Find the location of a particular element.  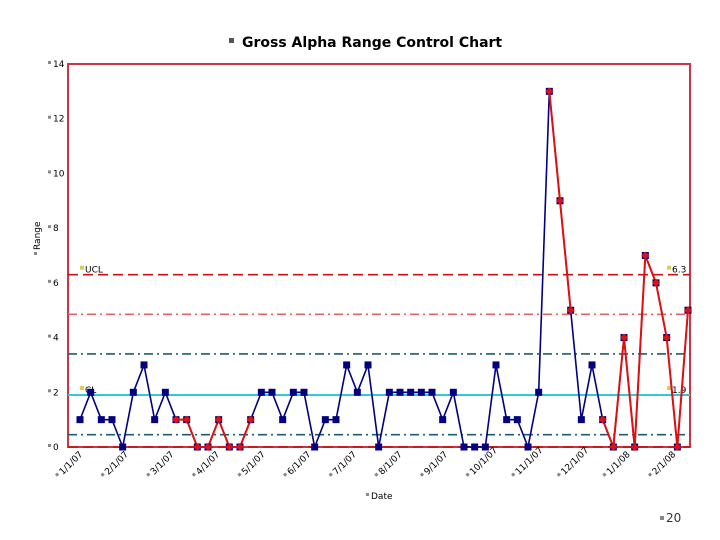

x-tick: 1/1/07 is located at coordinates (70, 464).